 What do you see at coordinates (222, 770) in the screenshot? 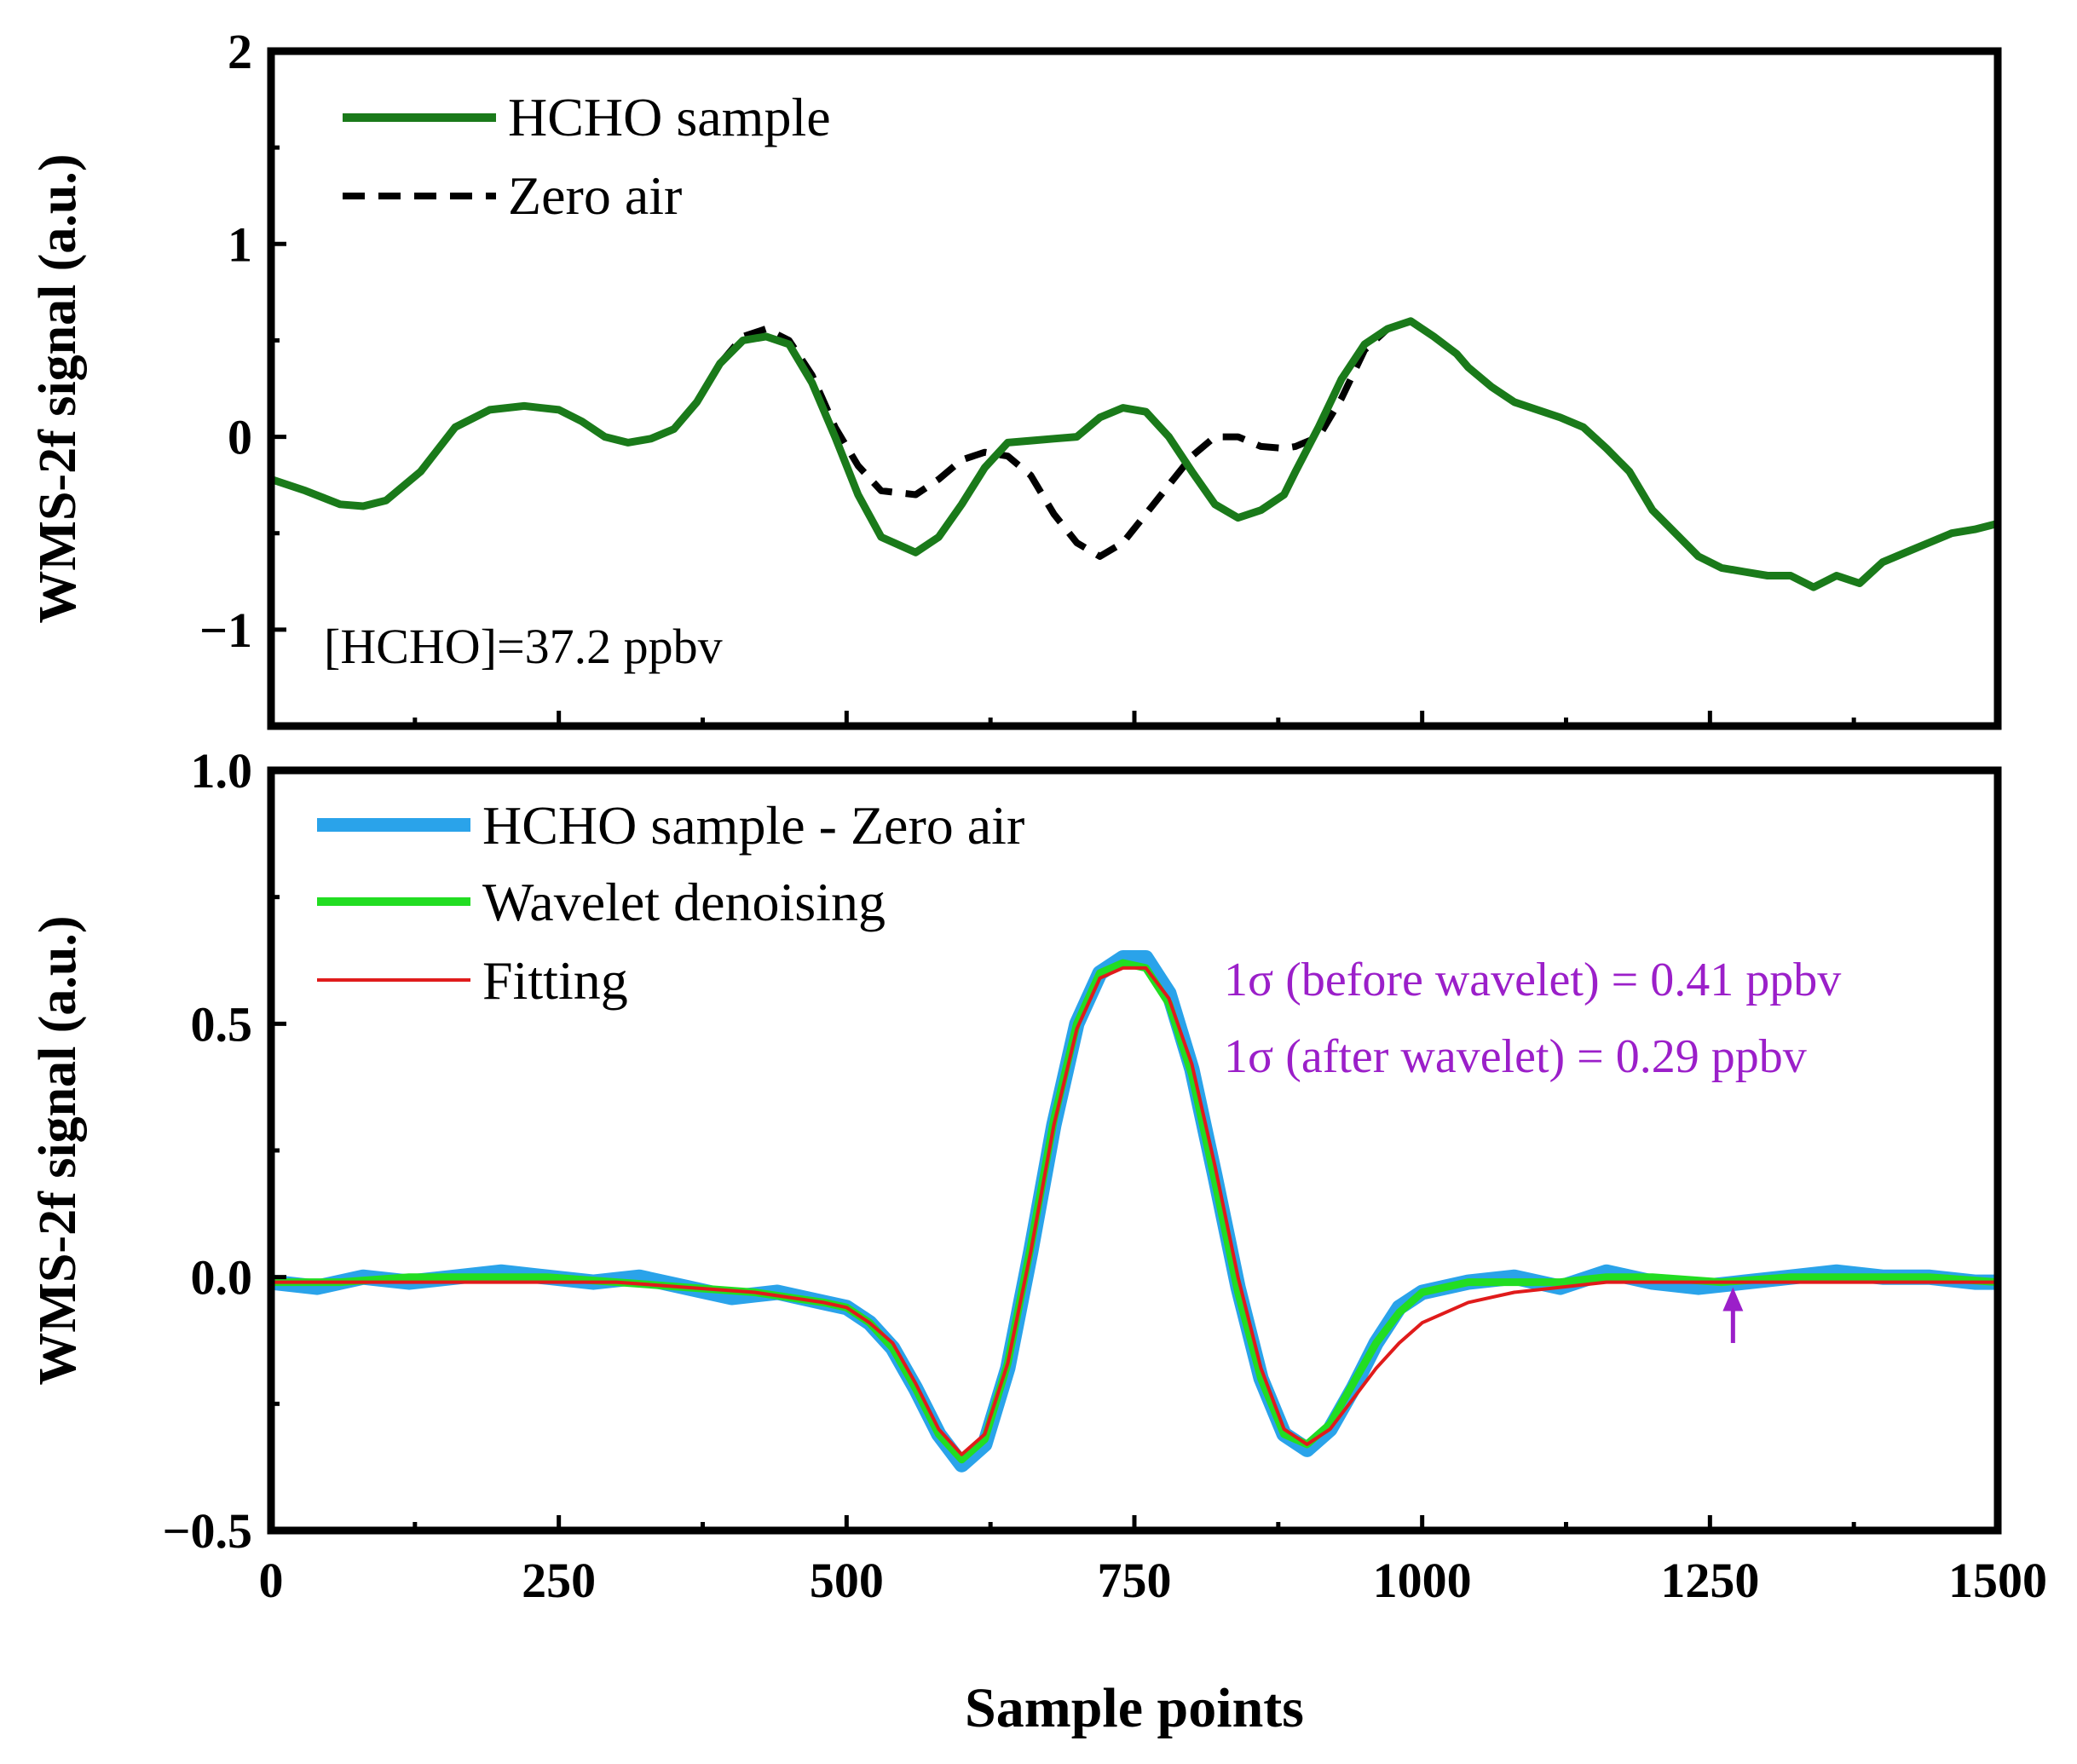
I see `bottom-y-tick-label: 1.0` at bounding box center [222, 770].